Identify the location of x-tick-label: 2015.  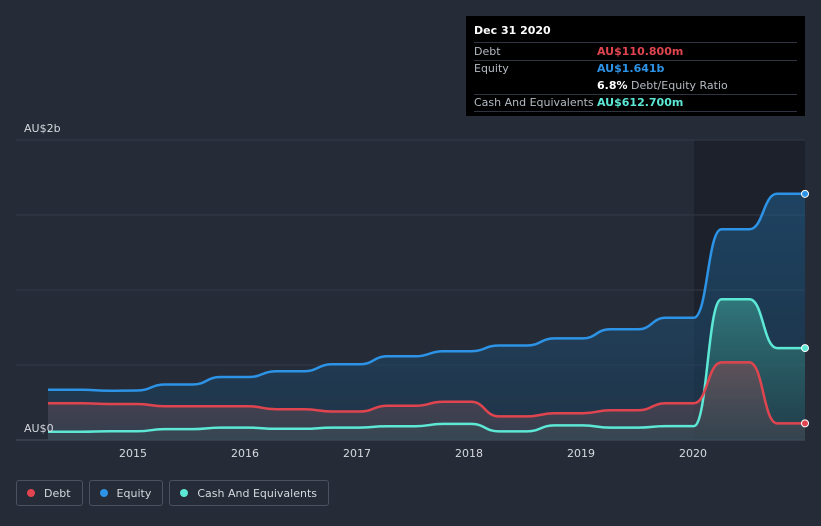
(133, 453).